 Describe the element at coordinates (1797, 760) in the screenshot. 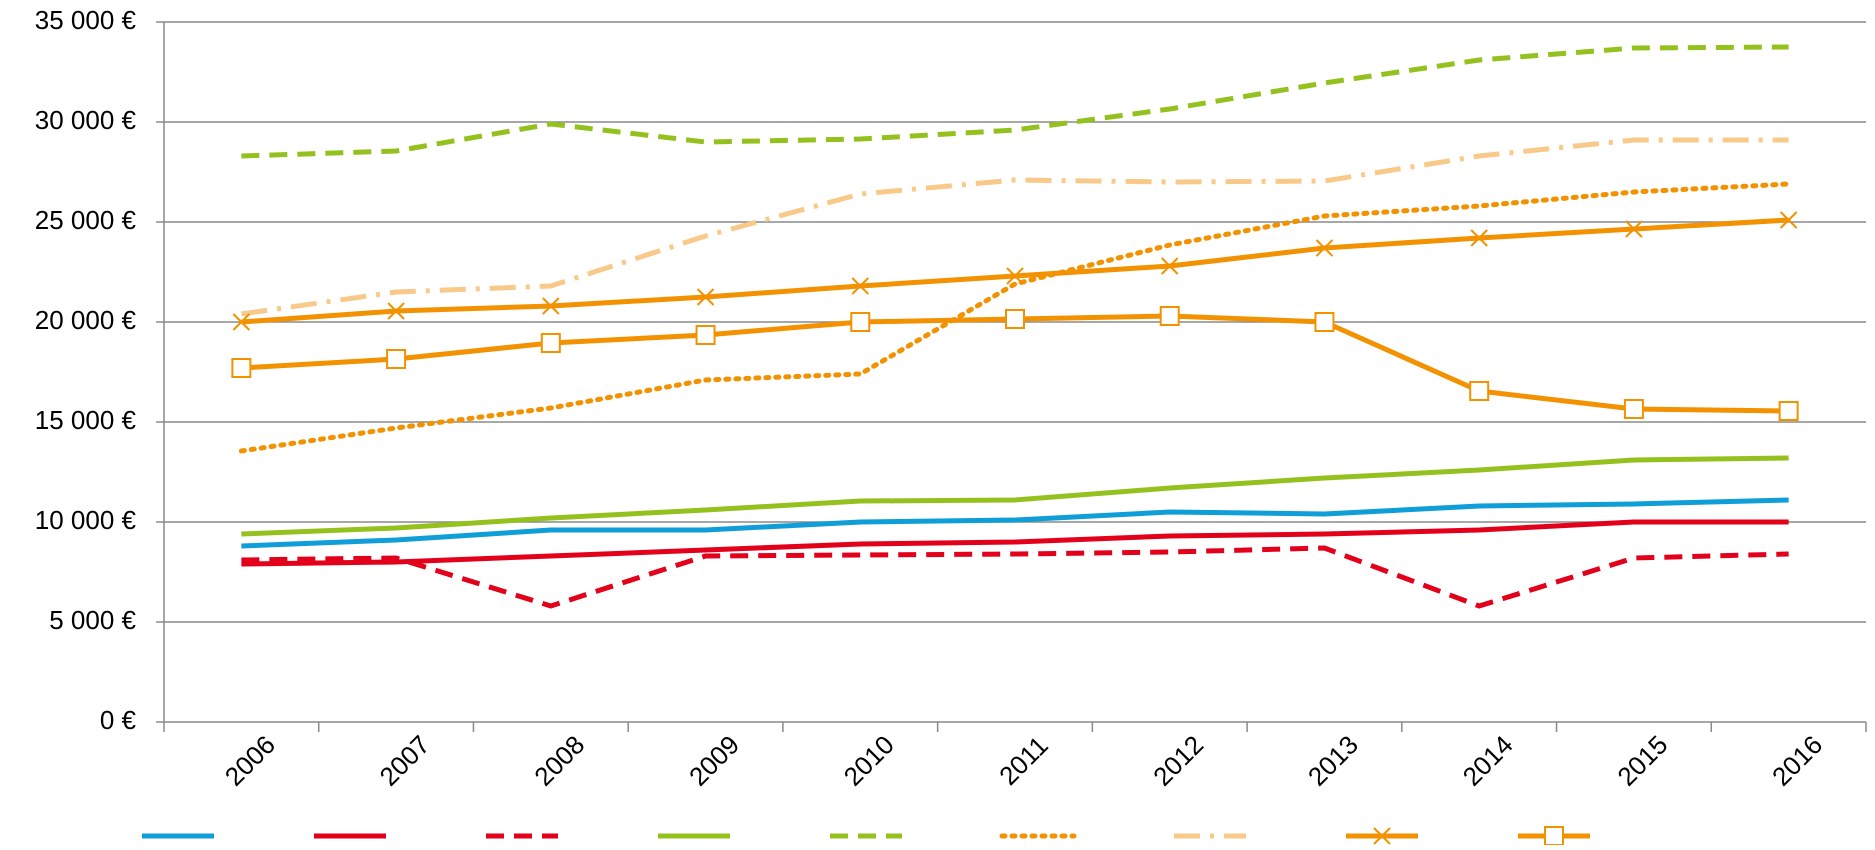

I see `x-tick-label: 2016` at that location.